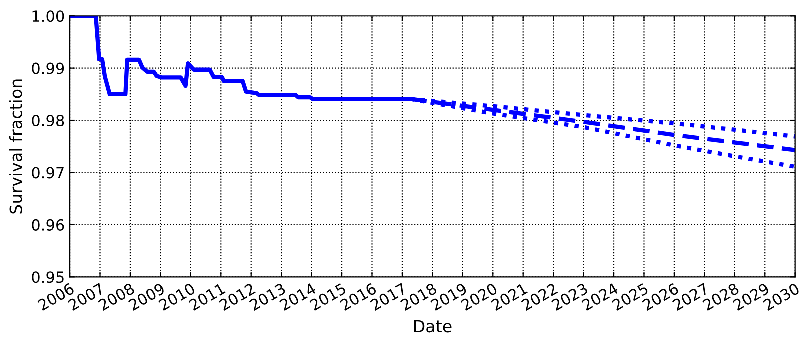  What do you see at coordinates (48, 225) in the screenshot?
I see `y-tick-label: 0.96` at bounding box center [48, 225].